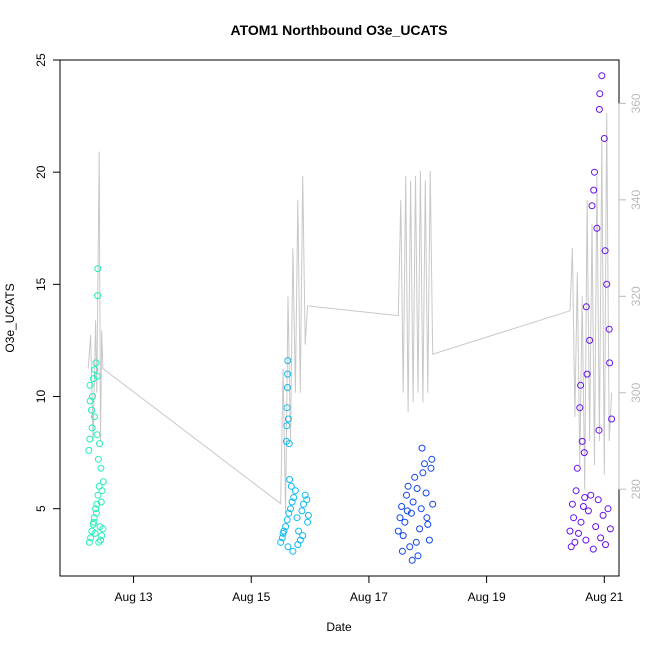 The height and width of the screenshot is (650, 650). What do you see at coordinates (339, 627) in the screenshot?
I see `x-axis-label: Date` at bounding box center [339, 627].